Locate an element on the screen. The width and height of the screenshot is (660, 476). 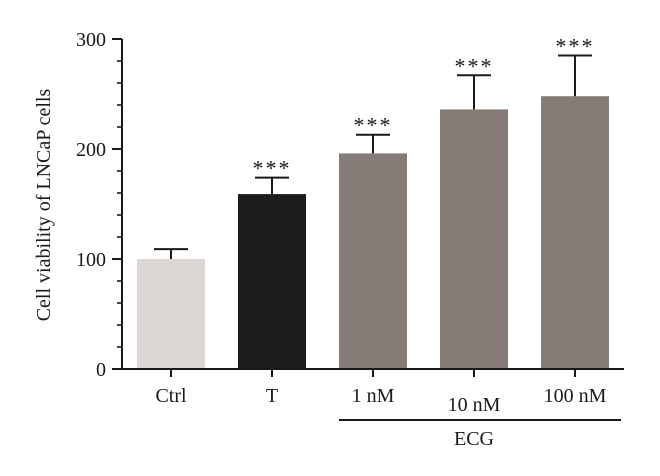
x-tick-label: 10 nM is located at coordinates (474, 405).